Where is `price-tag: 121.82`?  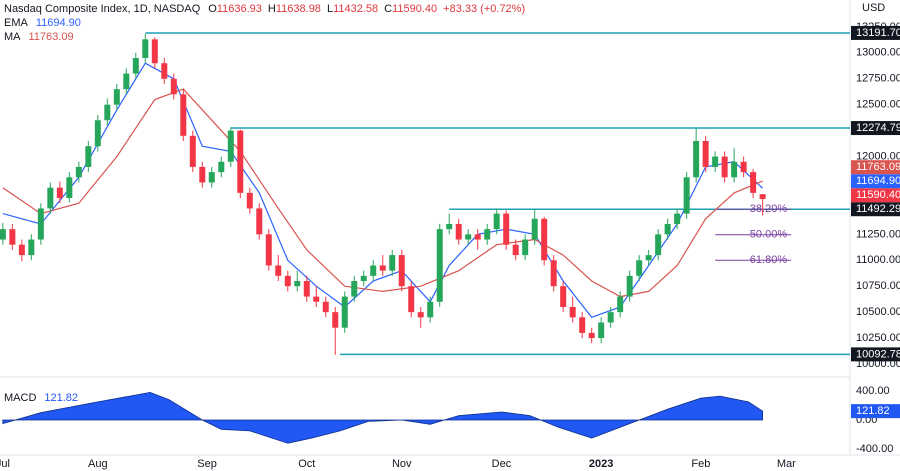 price-tag: 121.82 is located at coordinates (873, 411).